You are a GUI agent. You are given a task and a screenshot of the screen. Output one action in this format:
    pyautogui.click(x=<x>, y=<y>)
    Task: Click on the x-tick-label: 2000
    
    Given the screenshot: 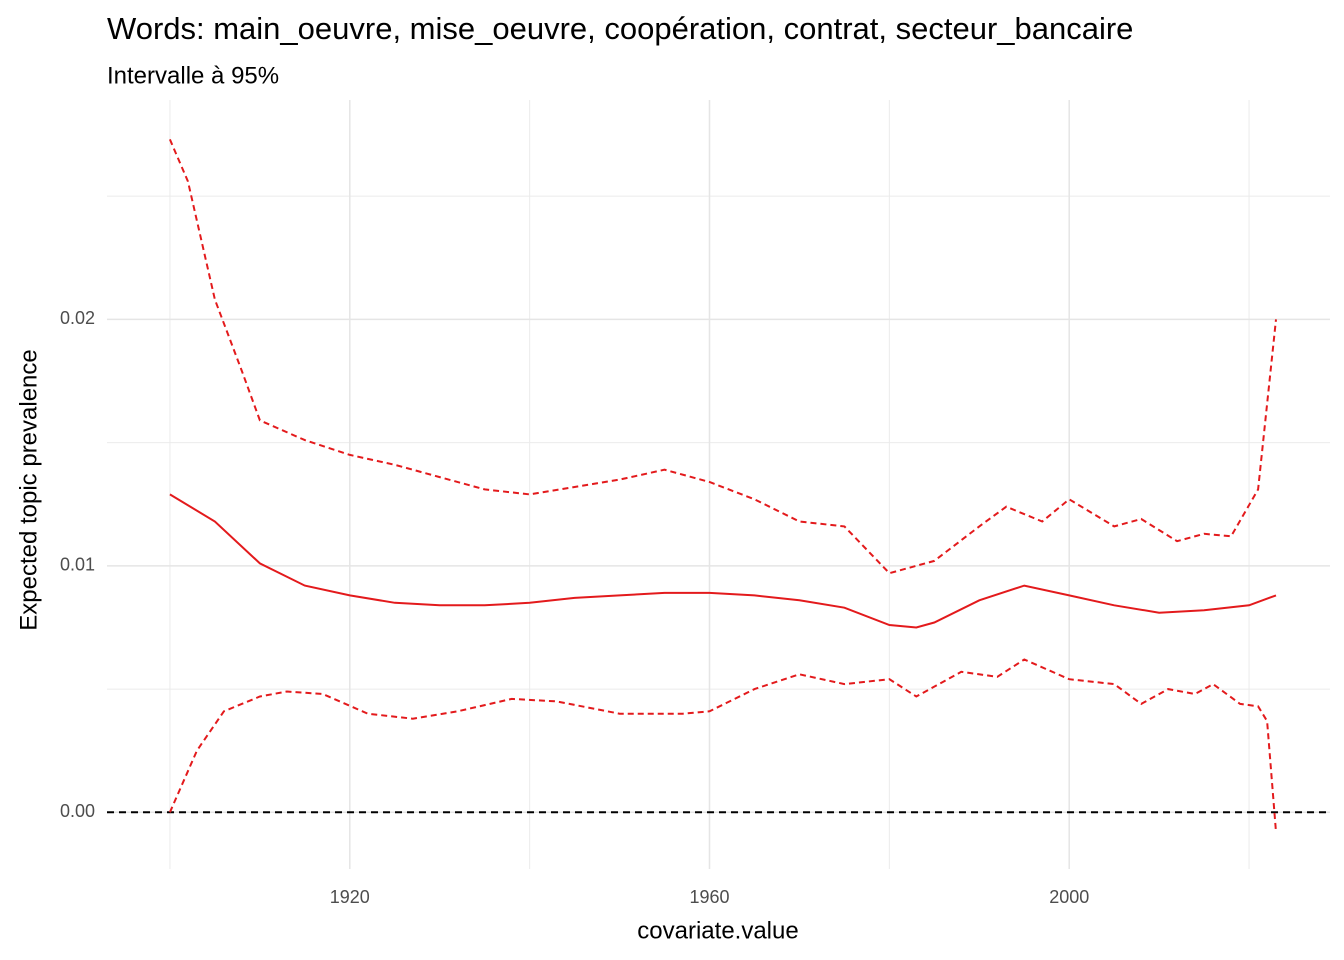 What is the action you would take?
    pyautogui.click(x=1069, y=897)
    